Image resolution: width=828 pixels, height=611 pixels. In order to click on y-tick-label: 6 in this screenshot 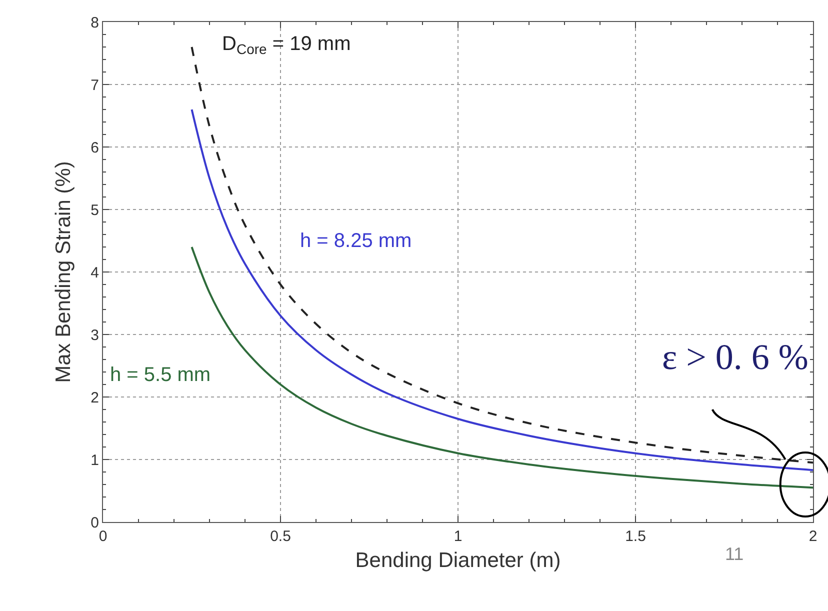, I will do `click(94, 147)`.